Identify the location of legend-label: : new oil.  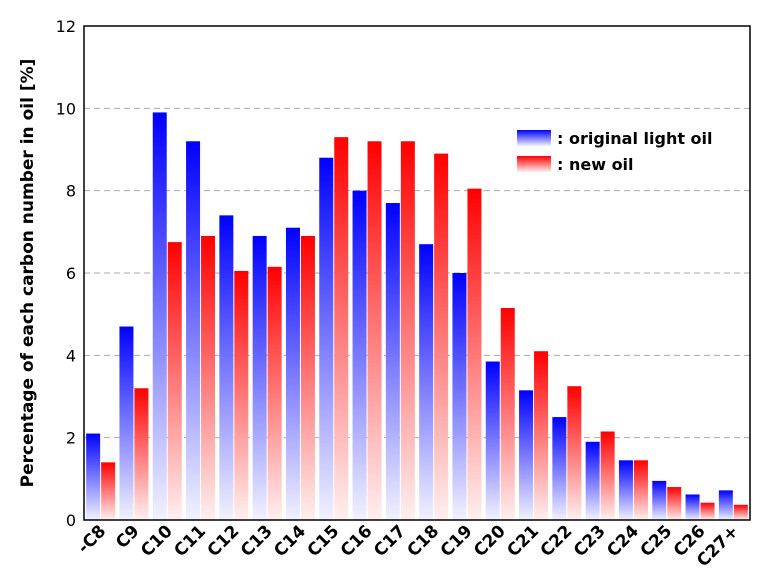
(595, 164).